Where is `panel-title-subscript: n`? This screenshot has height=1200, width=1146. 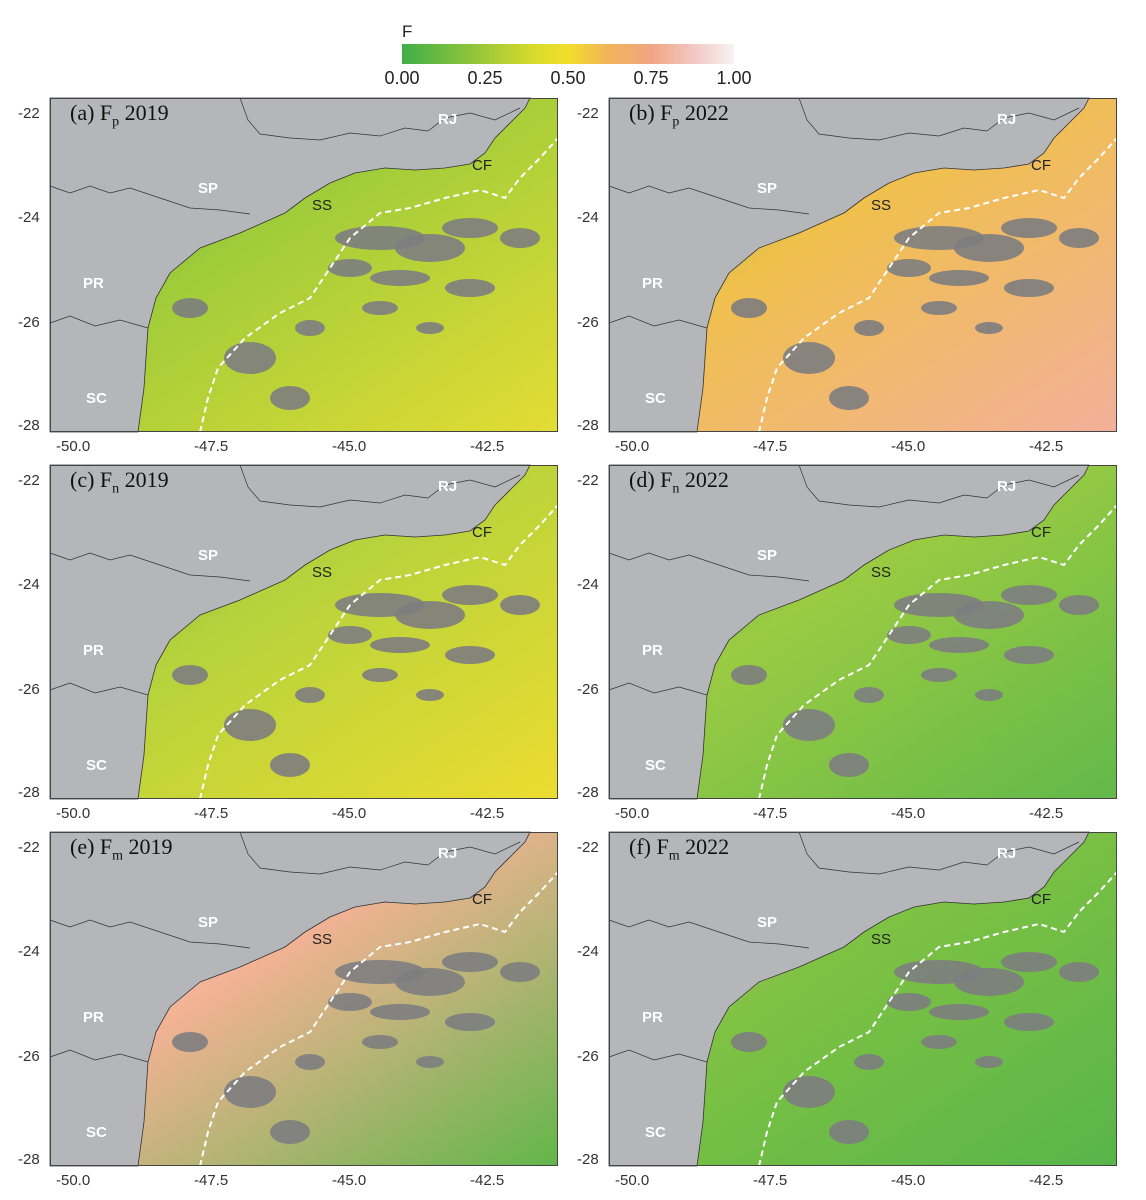 panel-title-subscript: n is located at coordinates (116, 489).